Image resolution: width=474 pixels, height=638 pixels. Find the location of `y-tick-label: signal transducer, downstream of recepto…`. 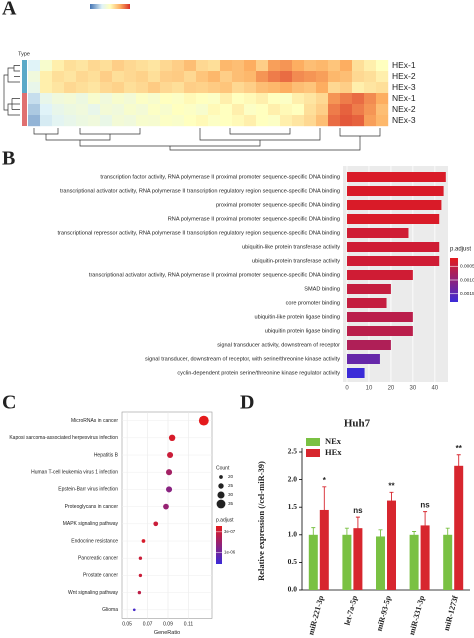

y-tick-label: signal transducer, downstream of recepto… is located at coordinates (242, 359).